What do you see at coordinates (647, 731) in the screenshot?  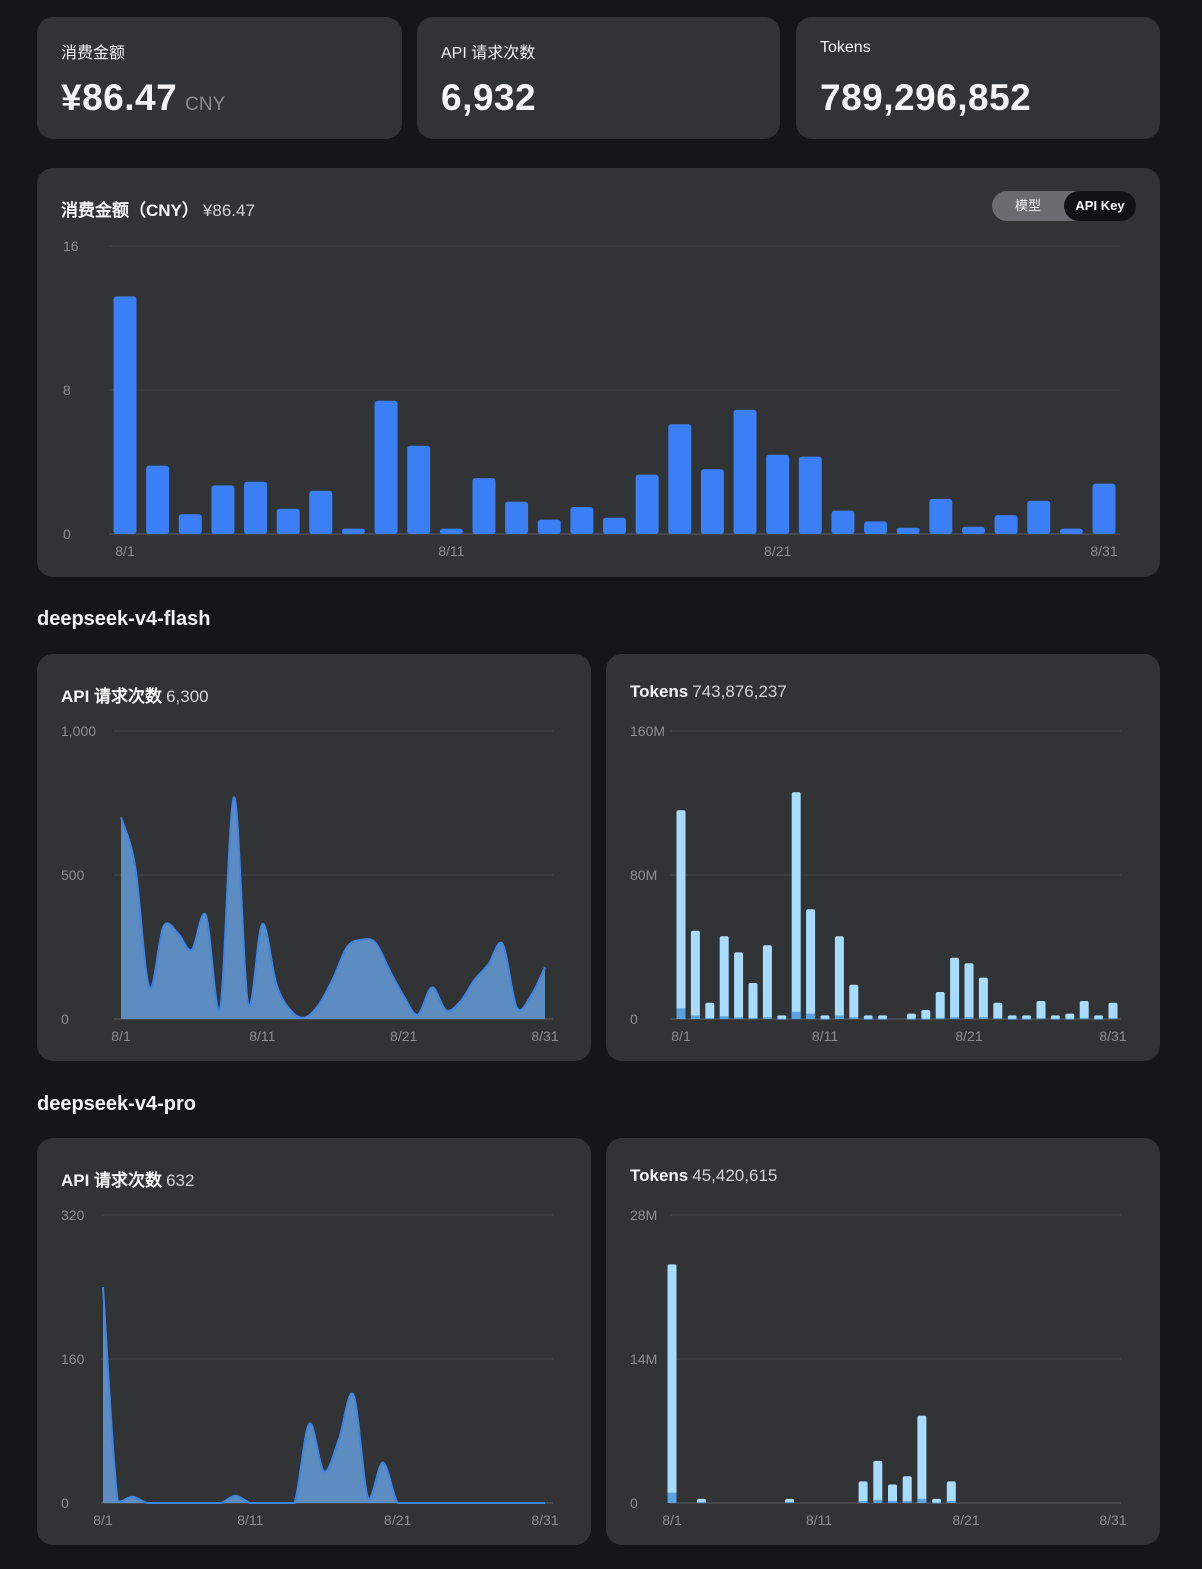 I see `y-tick-label: 160M` at bounding box center [647, 731].